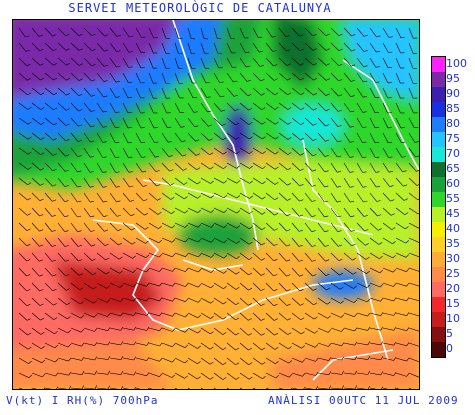 Image resolution: width=475 pixels, height=415 pixels. I want to click on legend-label: 0, so click(449, 348).